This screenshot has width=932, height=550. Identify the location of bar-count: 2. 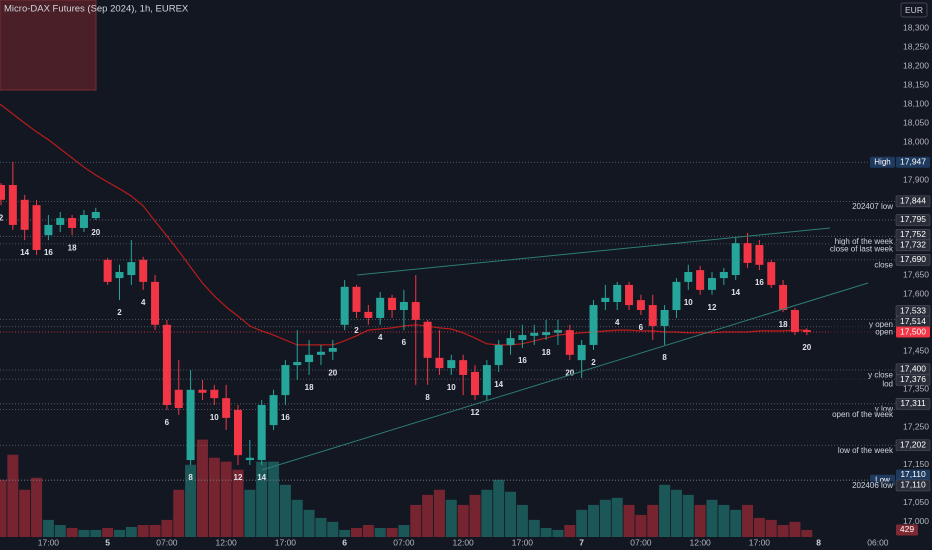
(593, 362).